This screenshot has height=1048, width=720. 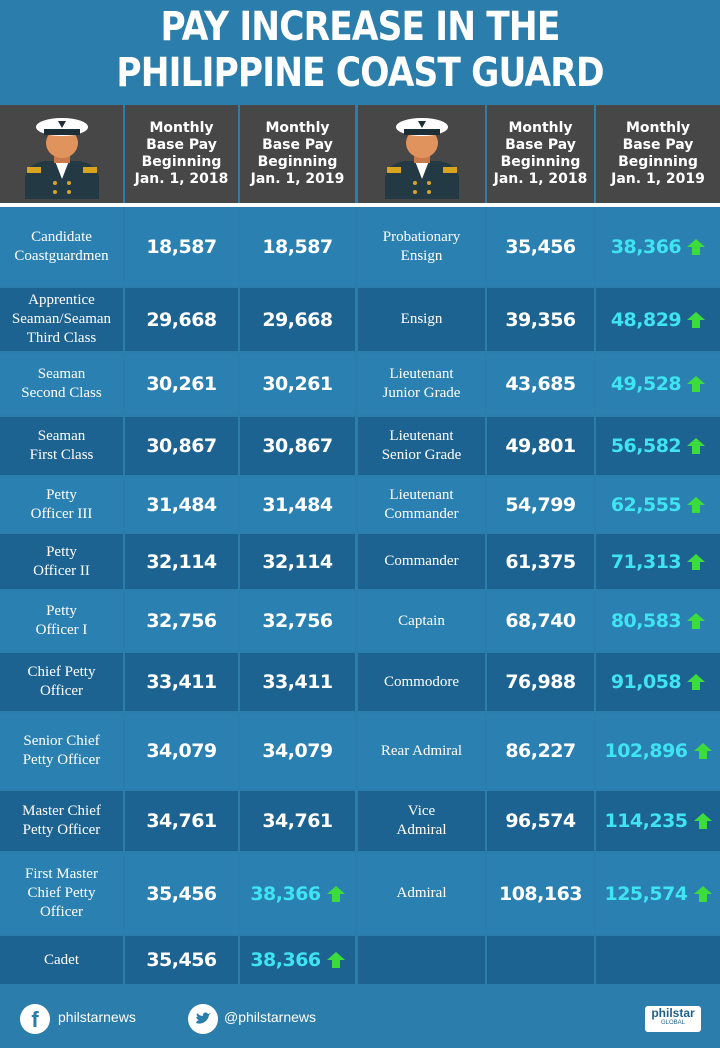 What do you see at coordinates (540, 821) in the screenshot?
I see `pay-value: 96,574` at bounding box center [540, 821].